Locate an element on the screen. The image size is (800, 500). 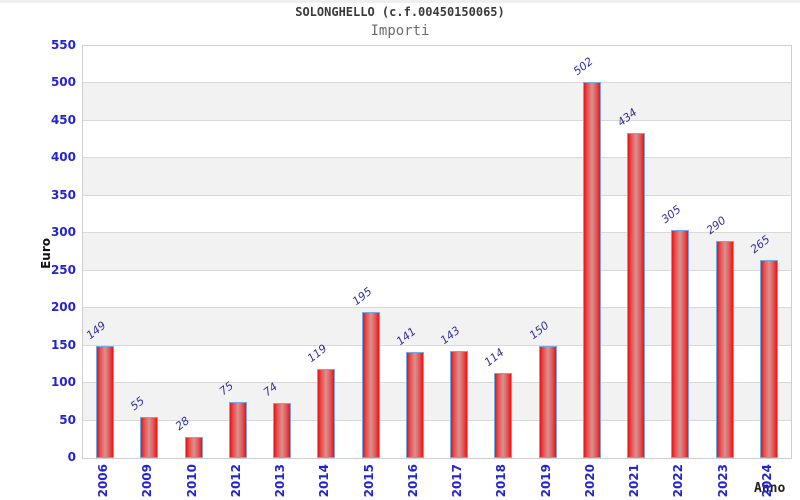
x-tick-label: 2021 is located at coordinates (634, 481).